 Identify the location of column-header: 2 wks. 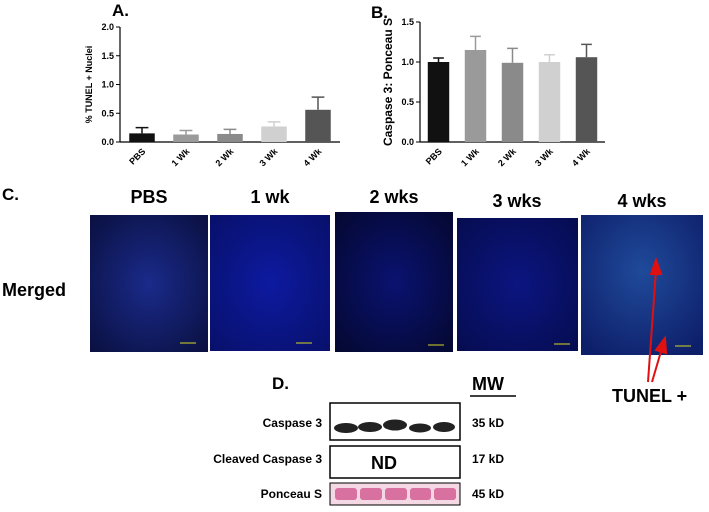
(393, 197).